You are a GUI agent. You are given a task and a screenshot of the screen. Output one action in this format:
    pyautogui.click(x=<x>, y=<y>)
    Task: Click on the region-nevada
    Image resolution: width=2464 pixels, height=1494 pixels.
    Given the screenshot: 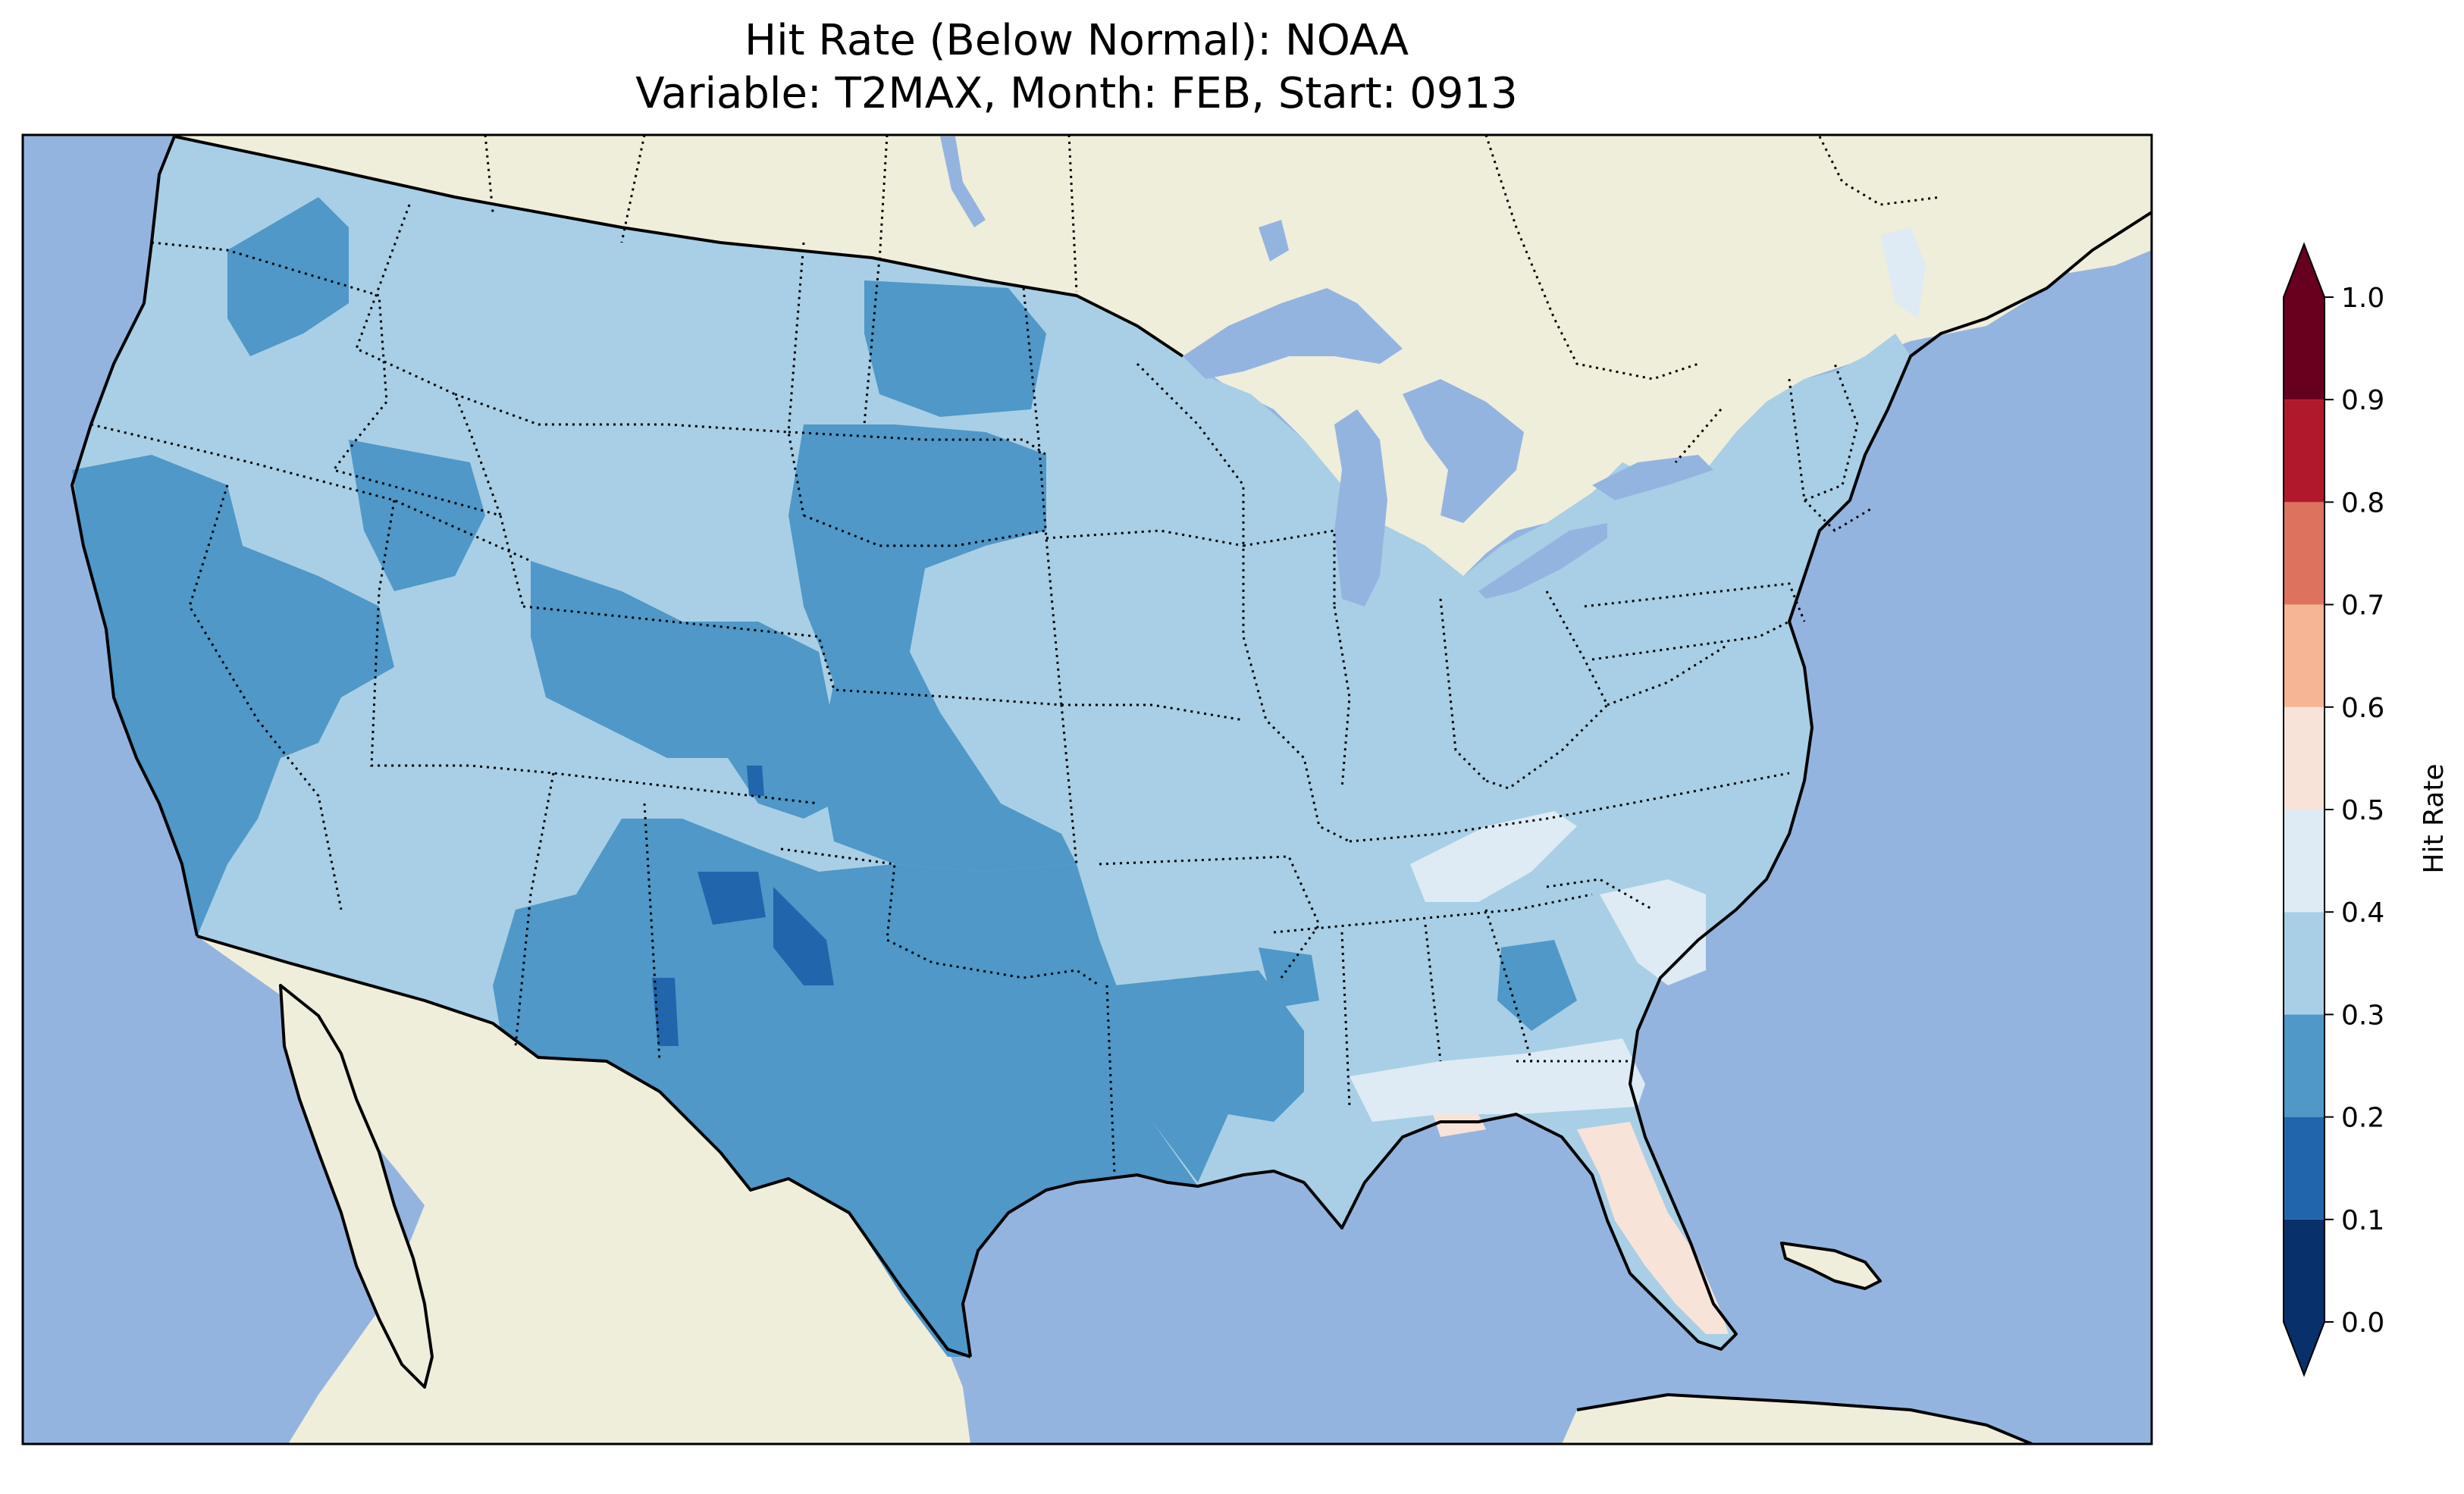 What is the action you would take?
    pyautogui.click(x=307, y=652)
    